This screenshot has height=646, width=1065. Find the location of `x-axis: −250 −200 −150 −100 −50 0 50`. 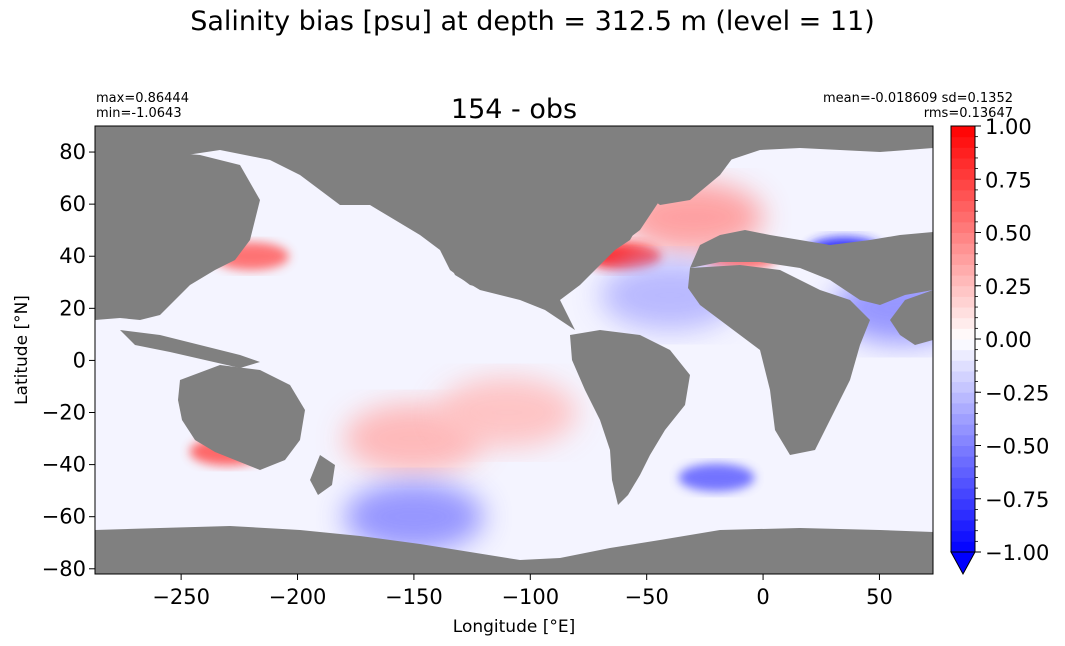

x-axis: −250 −200 −150 −100 −50 0 50 is located at coordinates (522, 591).